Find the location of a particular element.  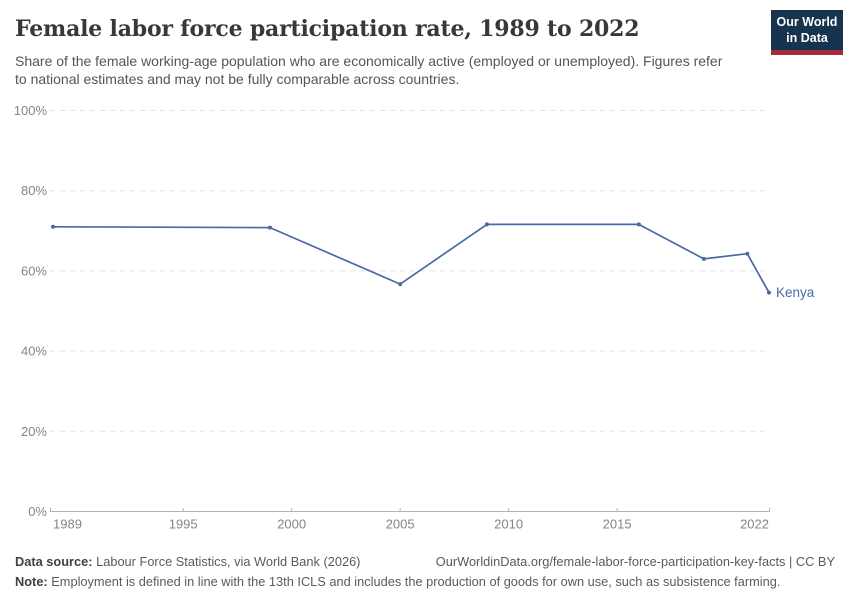

note-label: Note: is located at coordinates (31, 581).